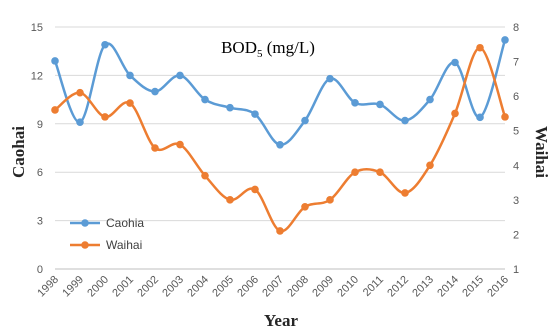  What do you see at coordinates (148, 287) in the screenshot?
I see `x-tick-label: 2002` at bounding box center [148, 287].